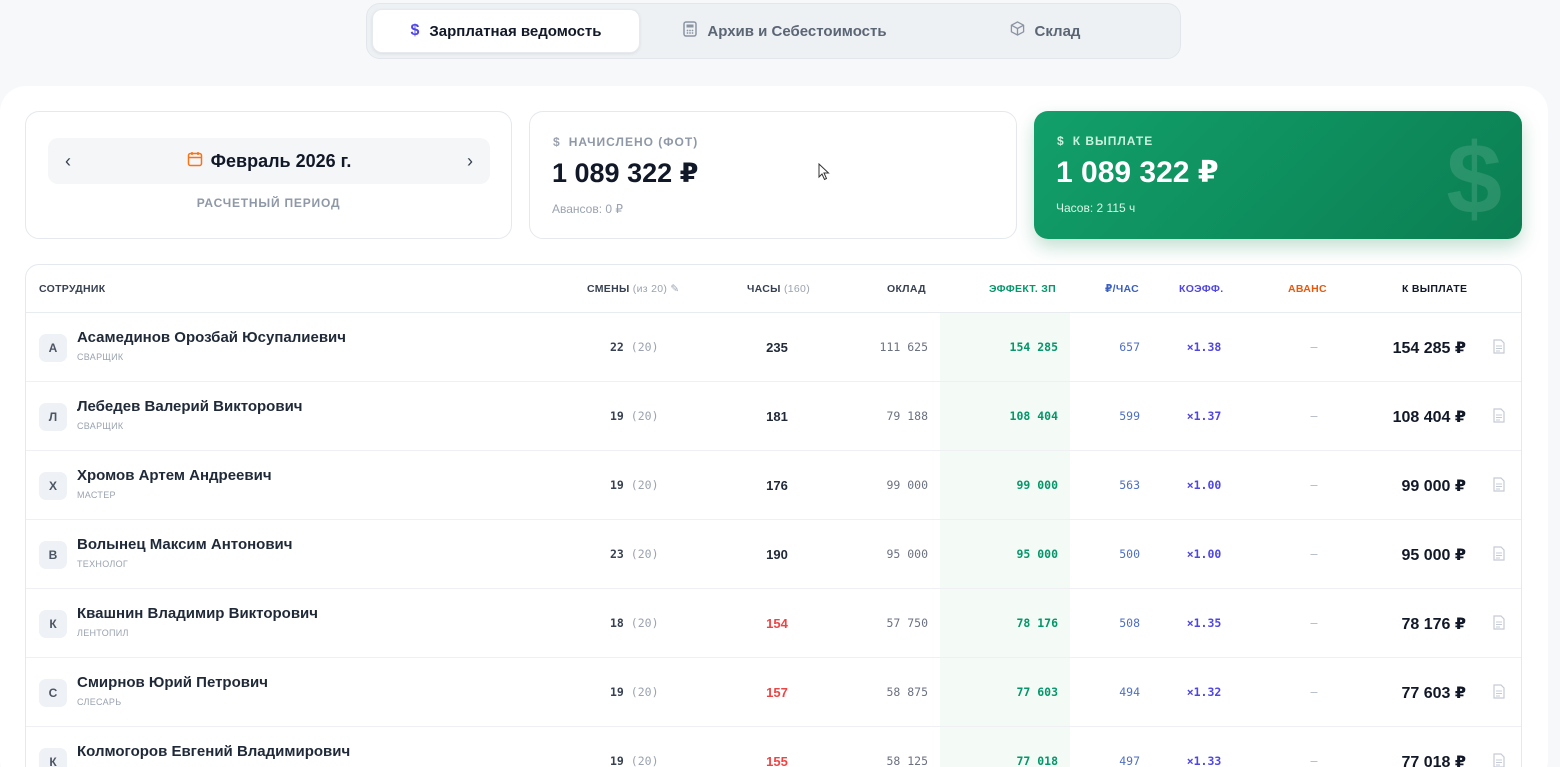 The height and width of the screenshot is (767, 1560). Describe the element at coordinates (174, 475) in the screenshot. I see `employee-name: Хромов Артем Андреевич` at that location.